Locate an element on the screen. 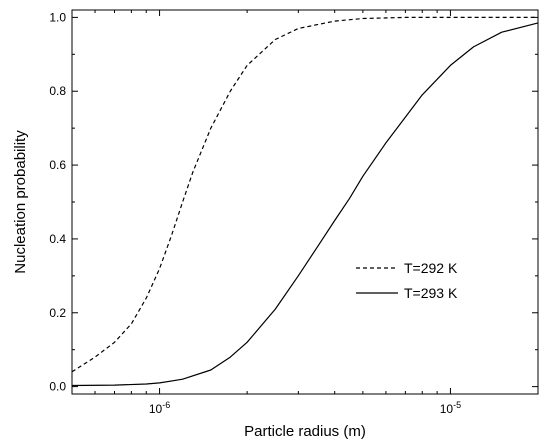  y-axis-title: Nucleation probability is located at coordinates (20, 202).